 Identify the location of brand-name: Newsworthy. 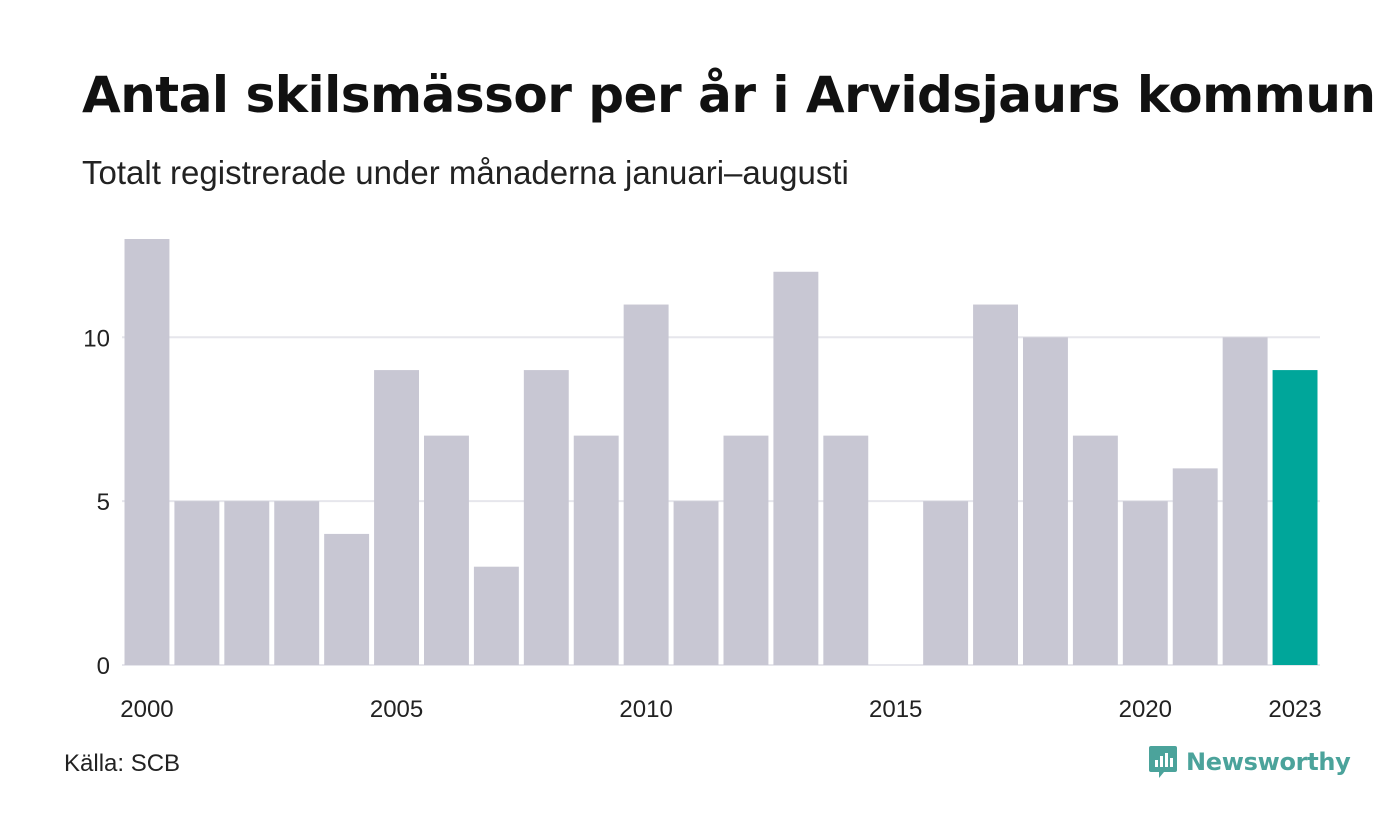
(1268, 762).